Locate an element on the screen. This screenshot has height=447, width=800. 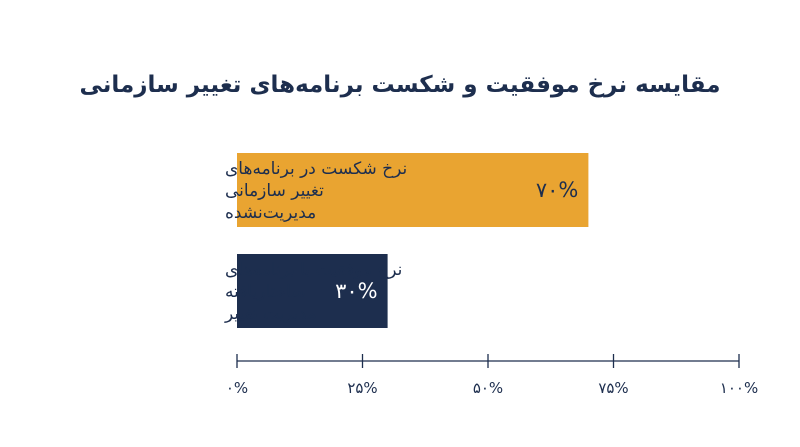
x-tick-label-4: ۷۵% is located at coordinates (613, 388).